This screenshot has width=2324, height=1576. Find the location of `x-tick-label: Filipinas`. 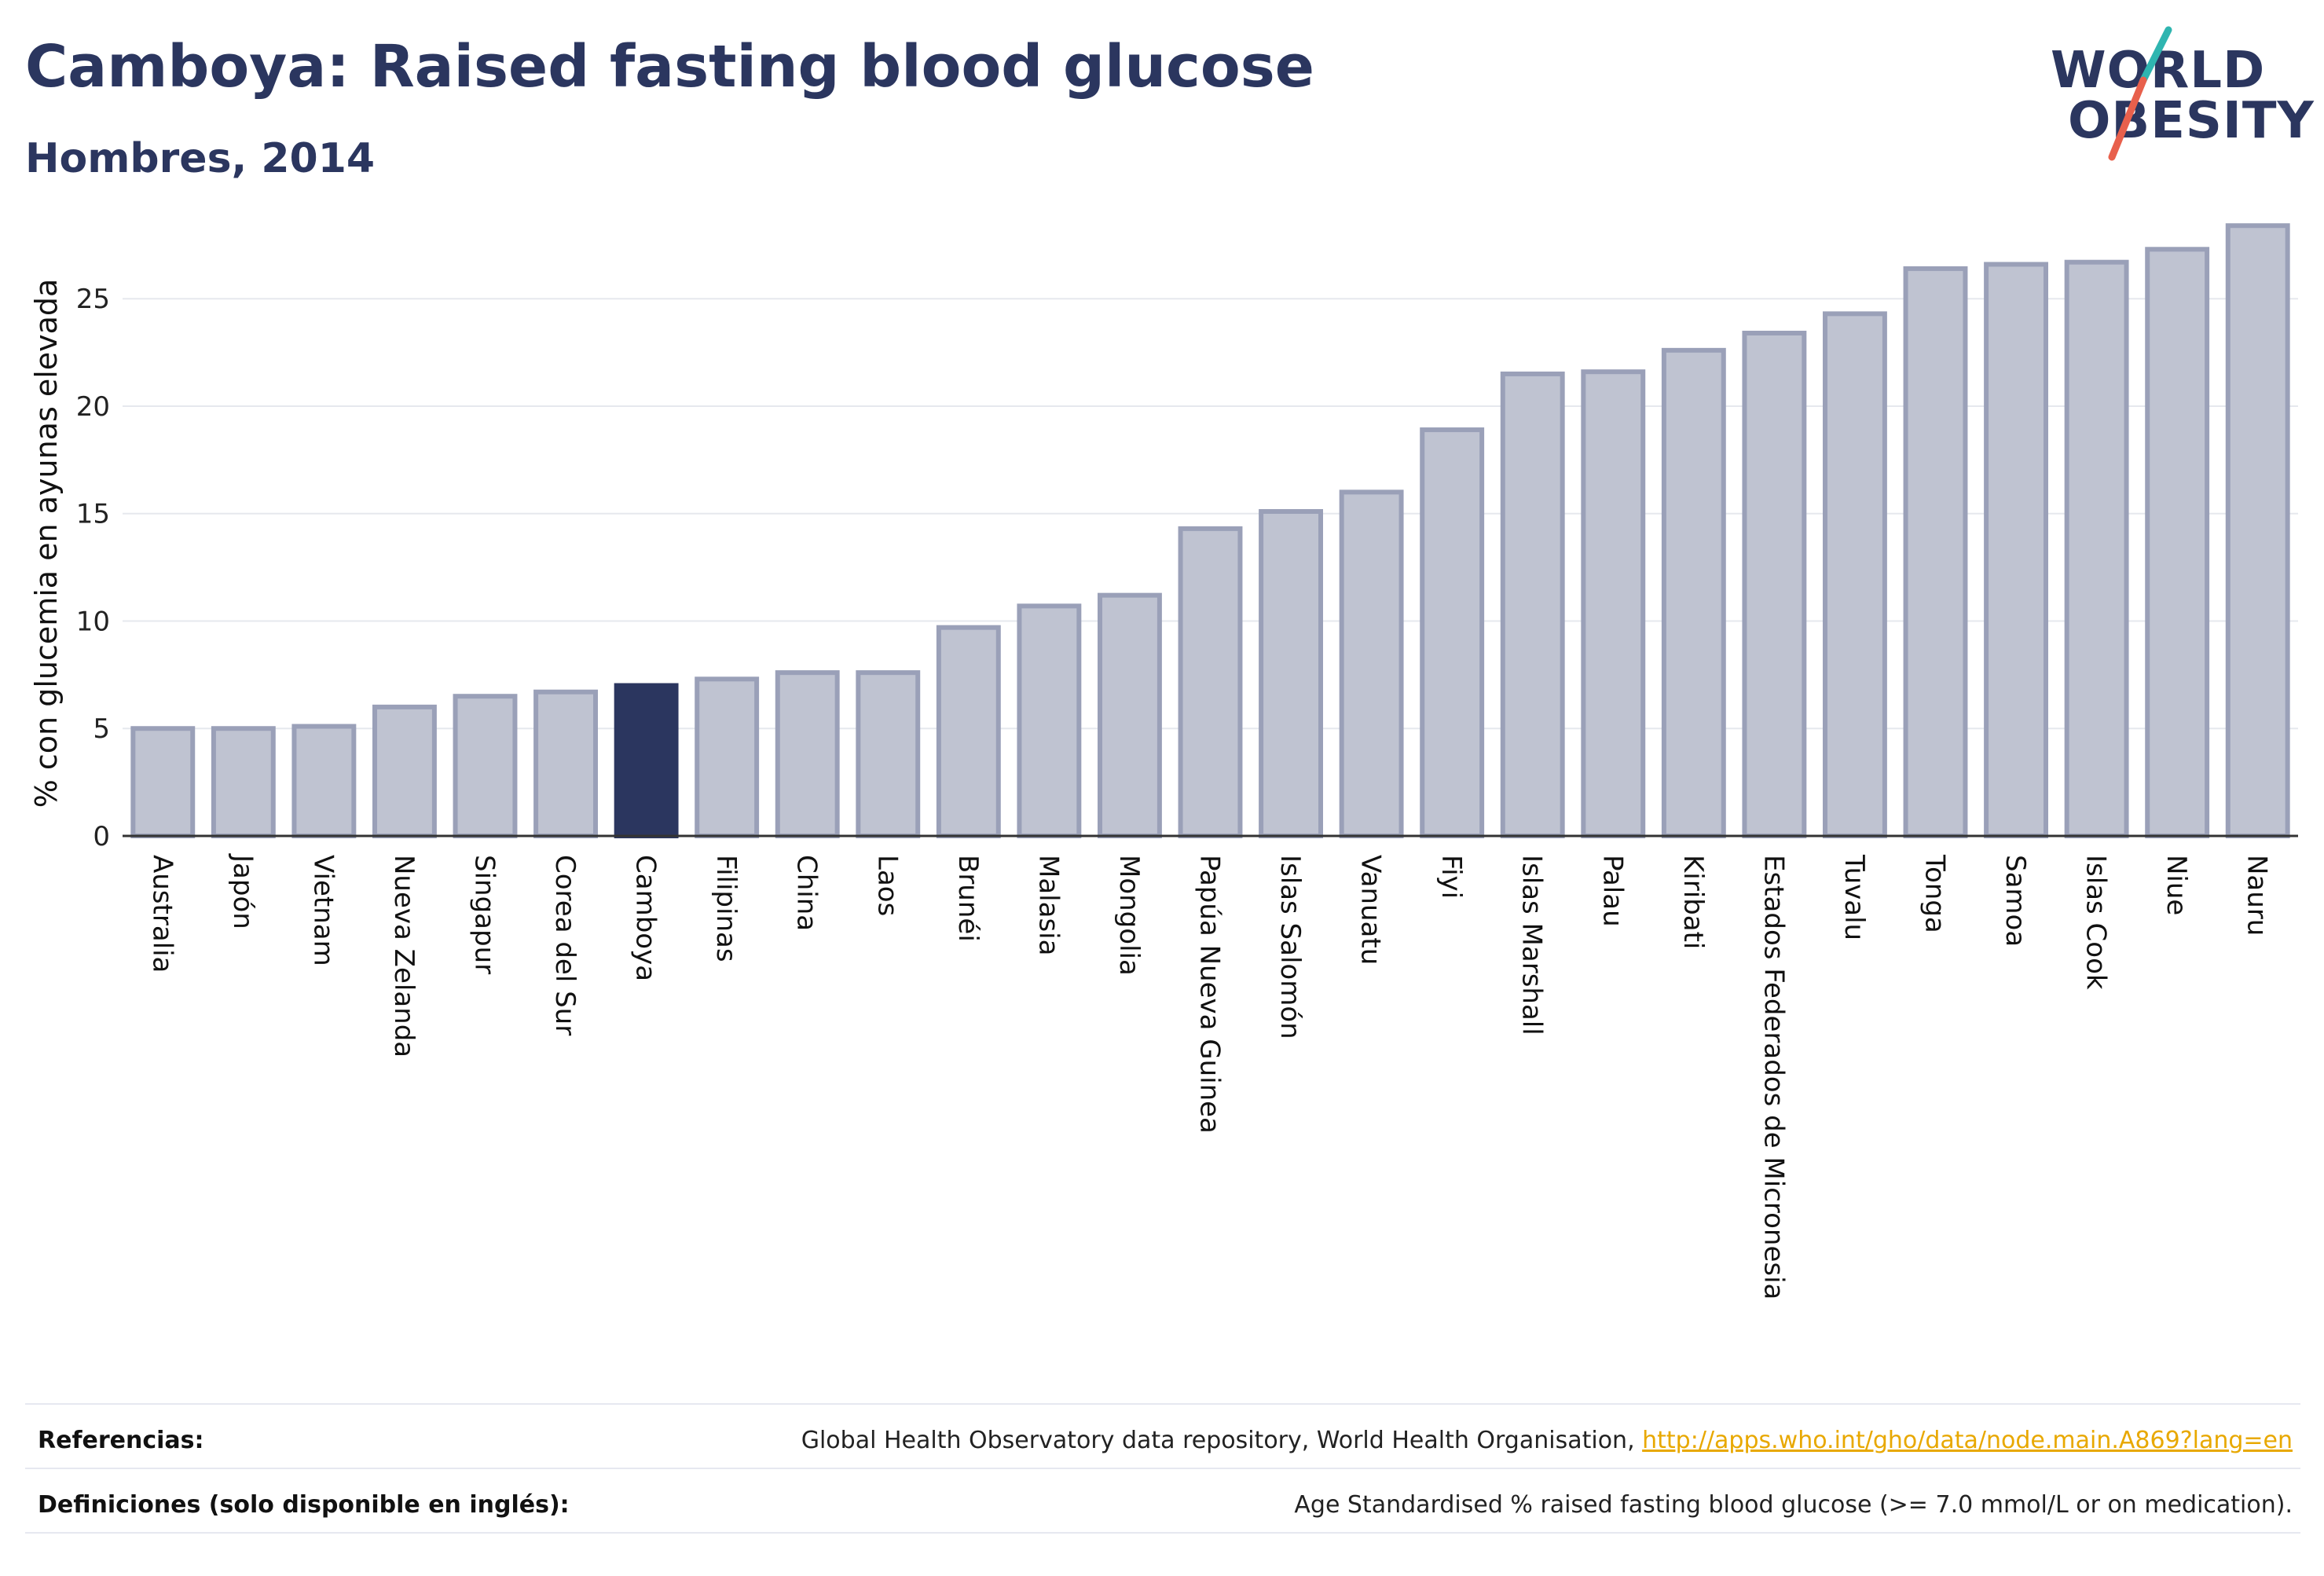

x-tick-label: Filipinas is located at coordinates (726, 908).